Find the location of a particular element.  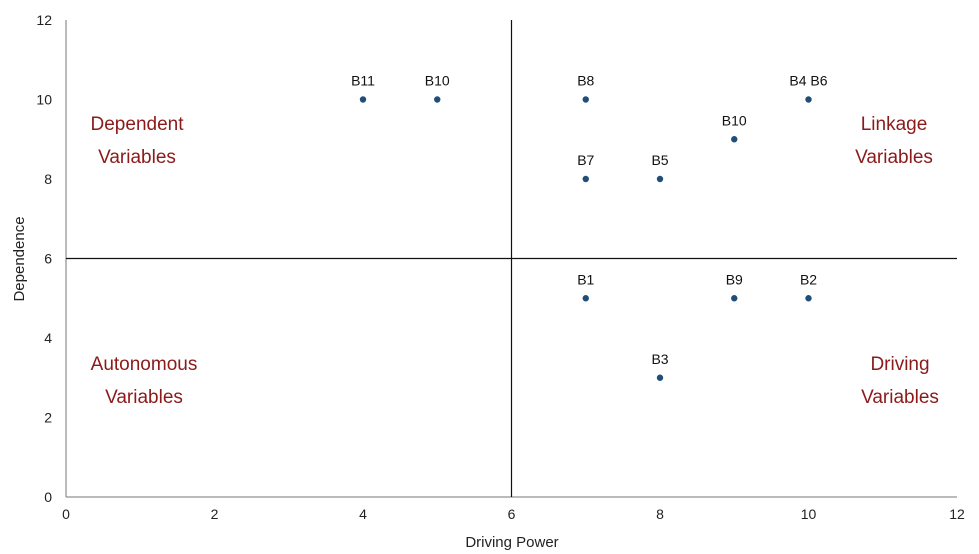

y-tick-label: 2 is located at coordinates (48, 418).